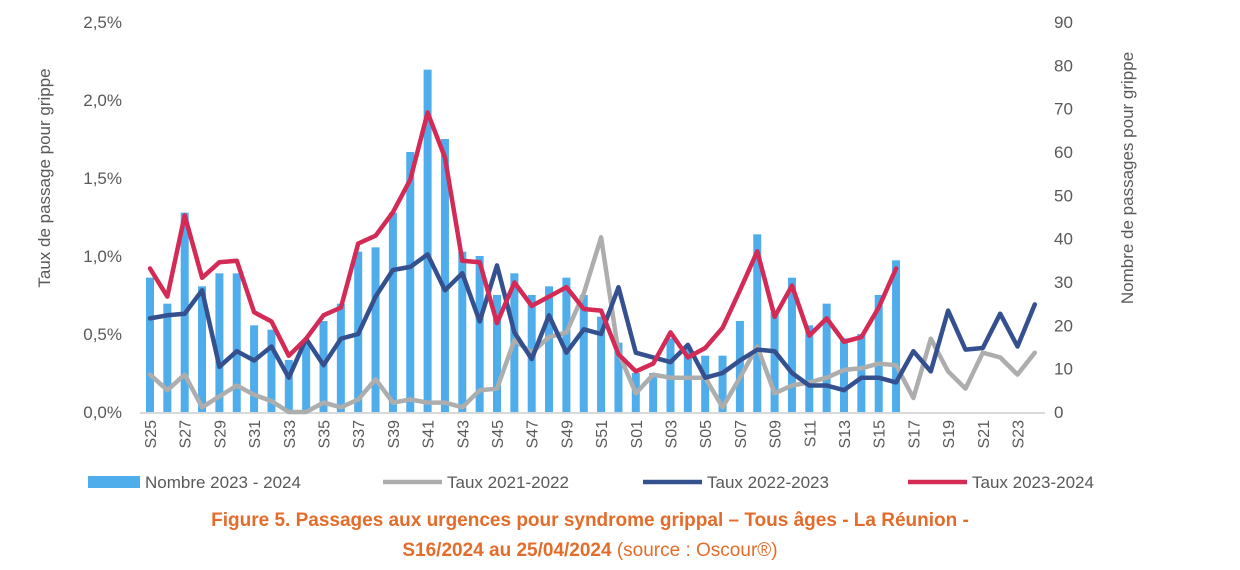 The height and width of the screenshot is (570, 1240). Describe the element at coordinates (340, 357) in the screenshot. I see `bar-S36` at that location.